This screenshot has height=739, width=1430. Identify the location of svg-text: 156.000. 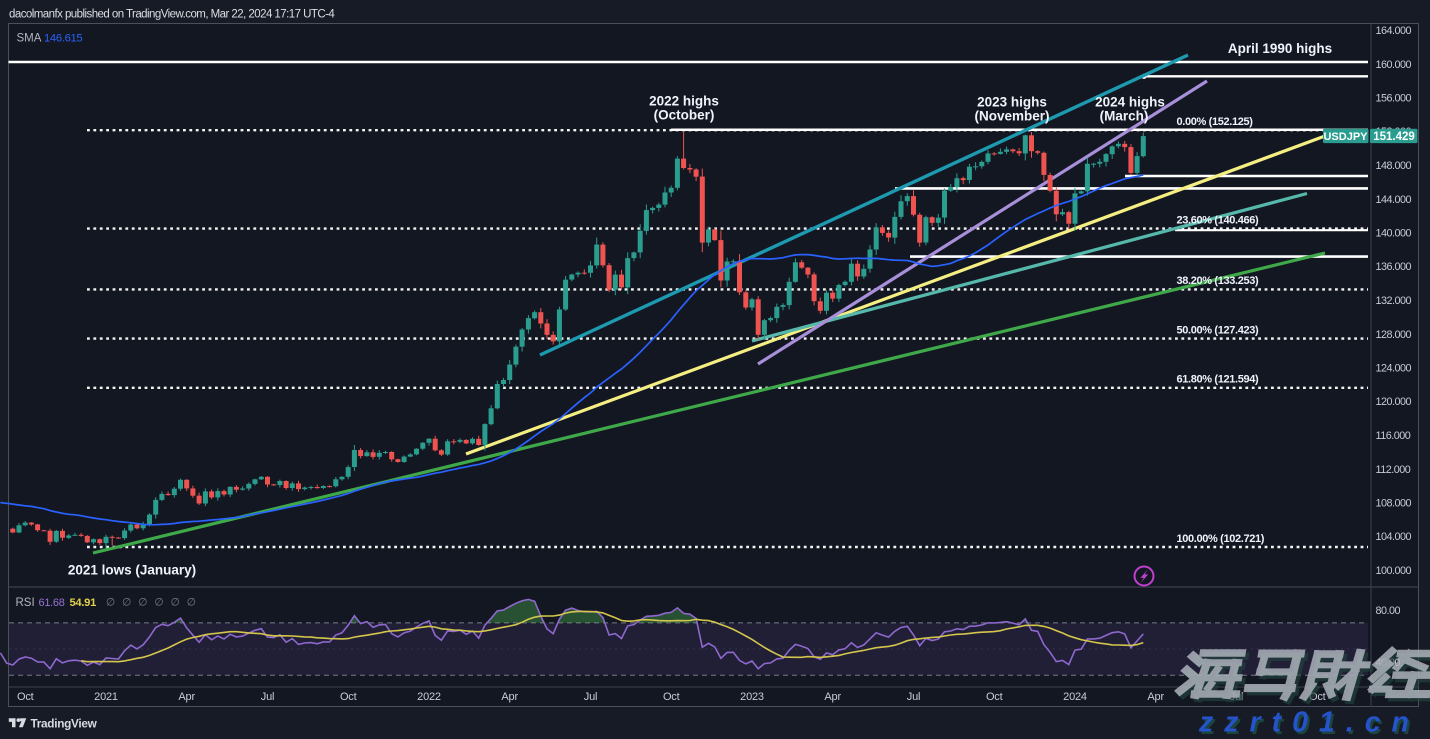
(1394, 99).